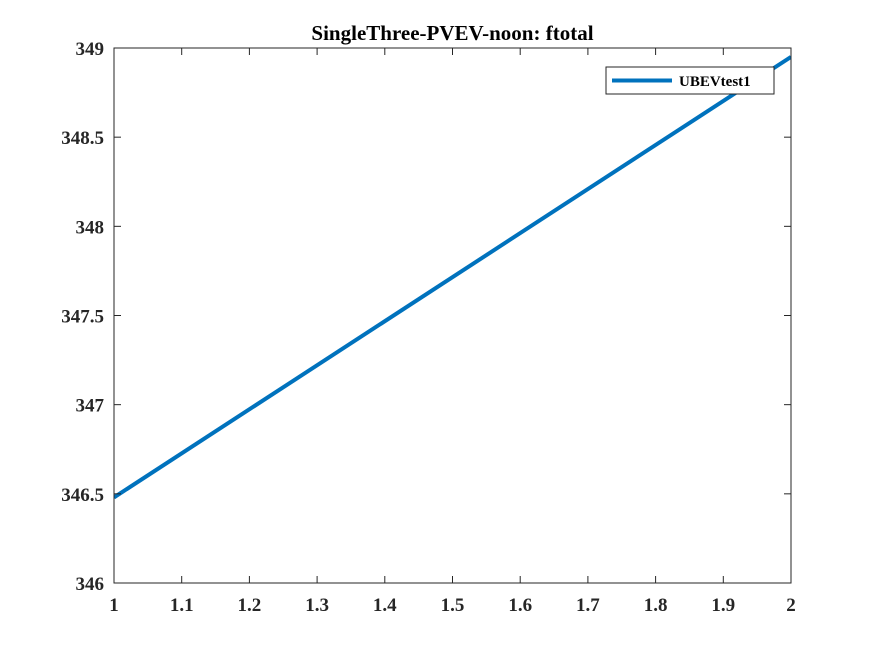 The width and height of the screenshot is (875, 661). I want to click on y-tick-label: 348, so click(90, 227).